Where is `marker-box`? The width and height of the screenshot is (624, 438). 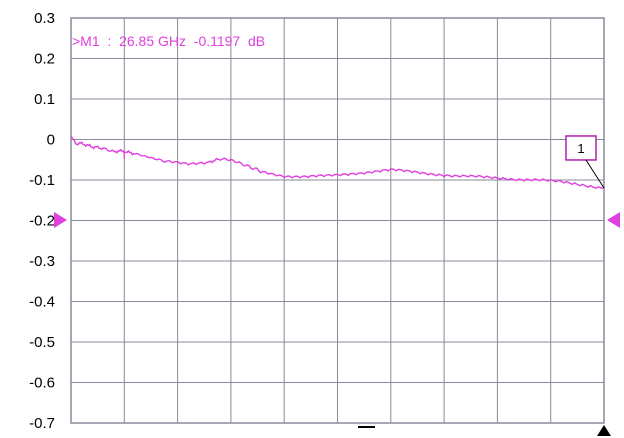 marker-box is located at coordinates (581, 148).